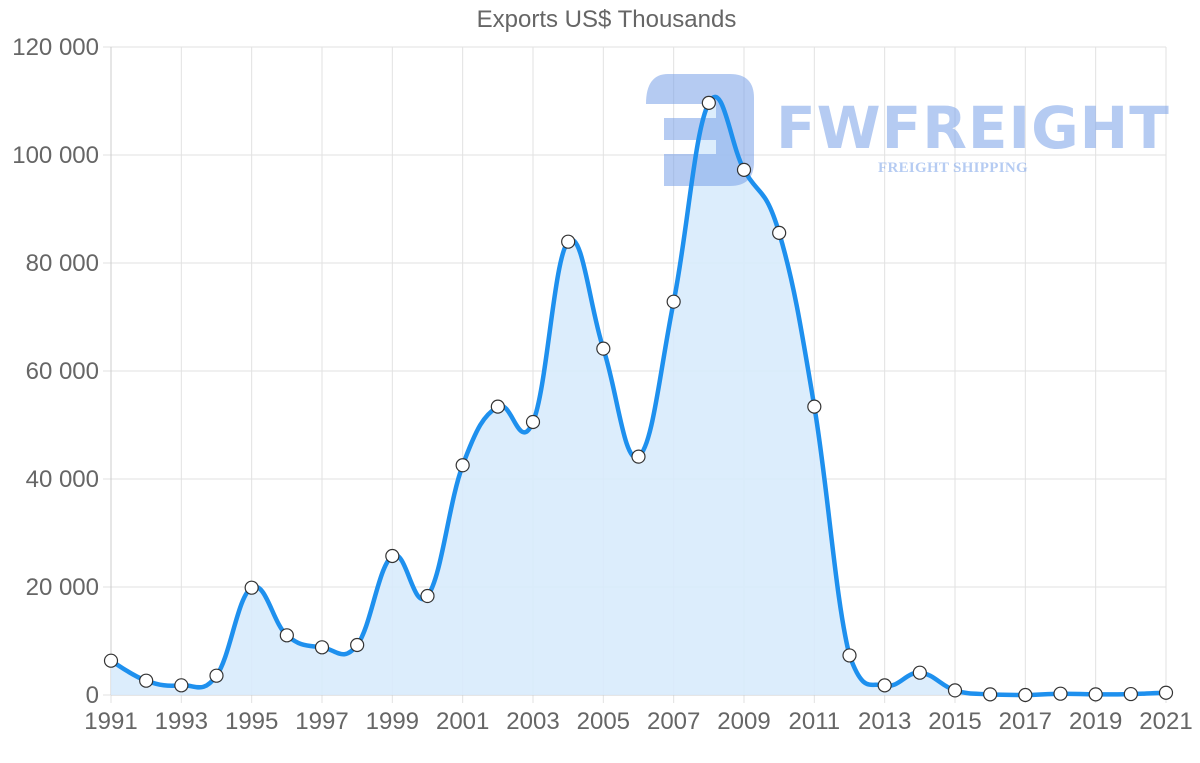 The width and height of the screenshot is (1200, 763). What do you see at coordinates (55, 155) in the screenshot?
I see `y-tick-label: 100 000` at bounding box center [55, 155].